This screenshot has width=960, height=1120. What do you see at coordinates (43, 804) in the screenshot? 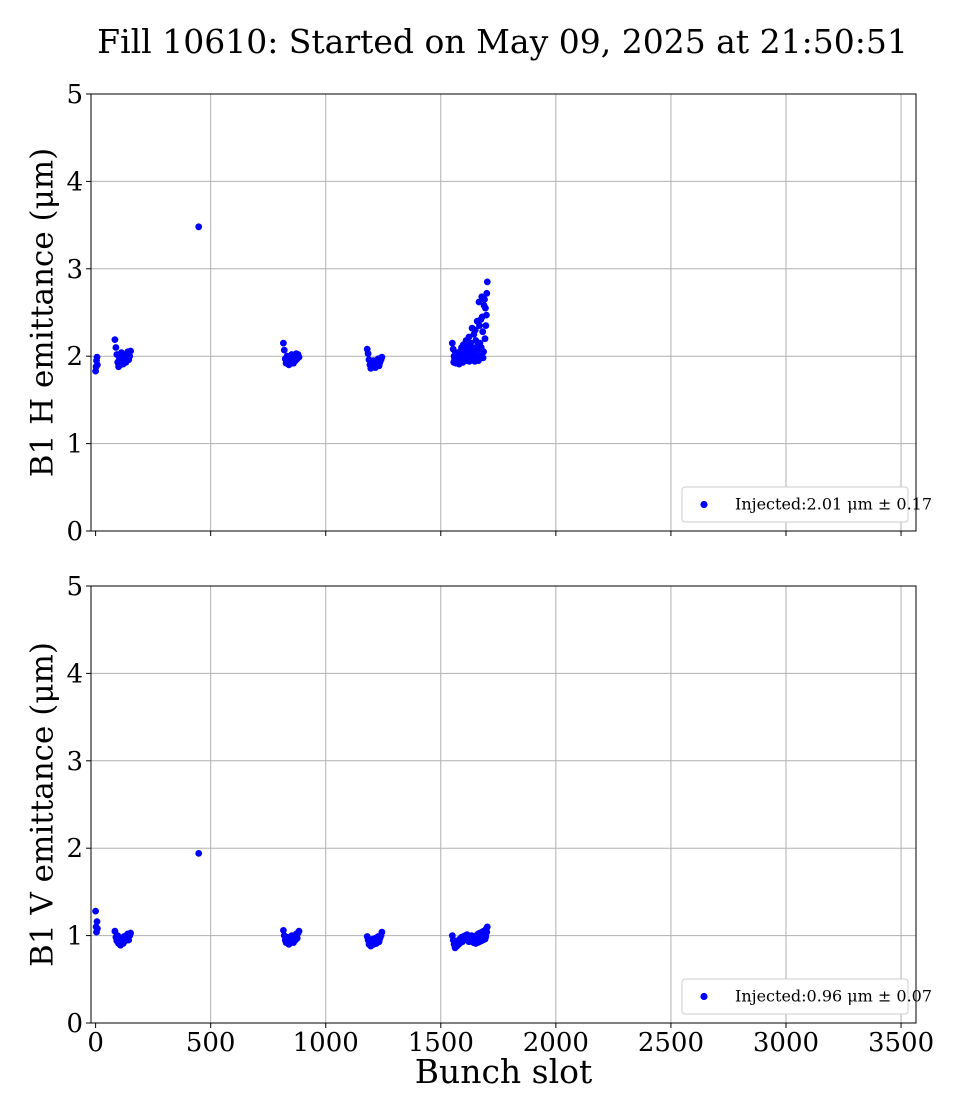
I see `y-axis-label: B1 V emittance (μm)` at bounding box center [43, 804].